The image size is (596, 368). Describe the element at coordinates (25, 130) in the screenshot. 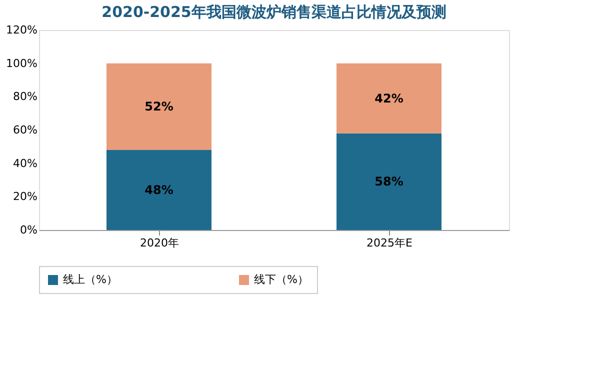

I see `y-tick-label: 60%` at that location.